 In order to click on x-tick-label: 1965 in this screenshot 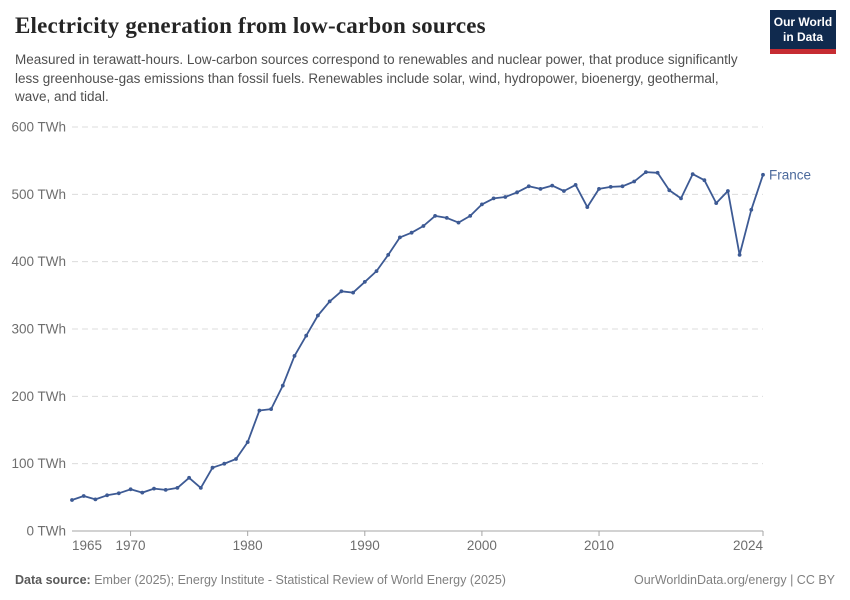, I will do `click(87, 545)`.